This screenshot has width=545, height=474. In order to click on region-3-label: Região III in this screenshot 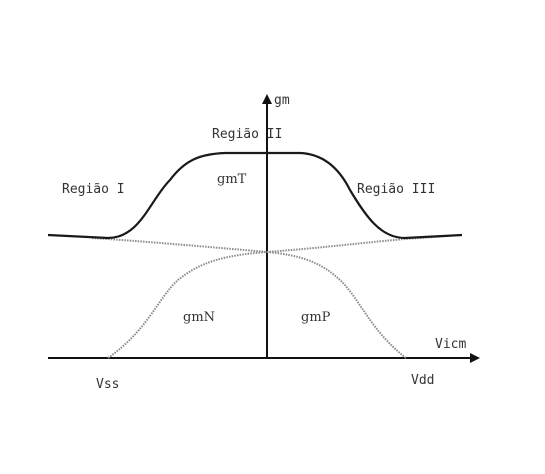, I will do `click(396, 189)`.